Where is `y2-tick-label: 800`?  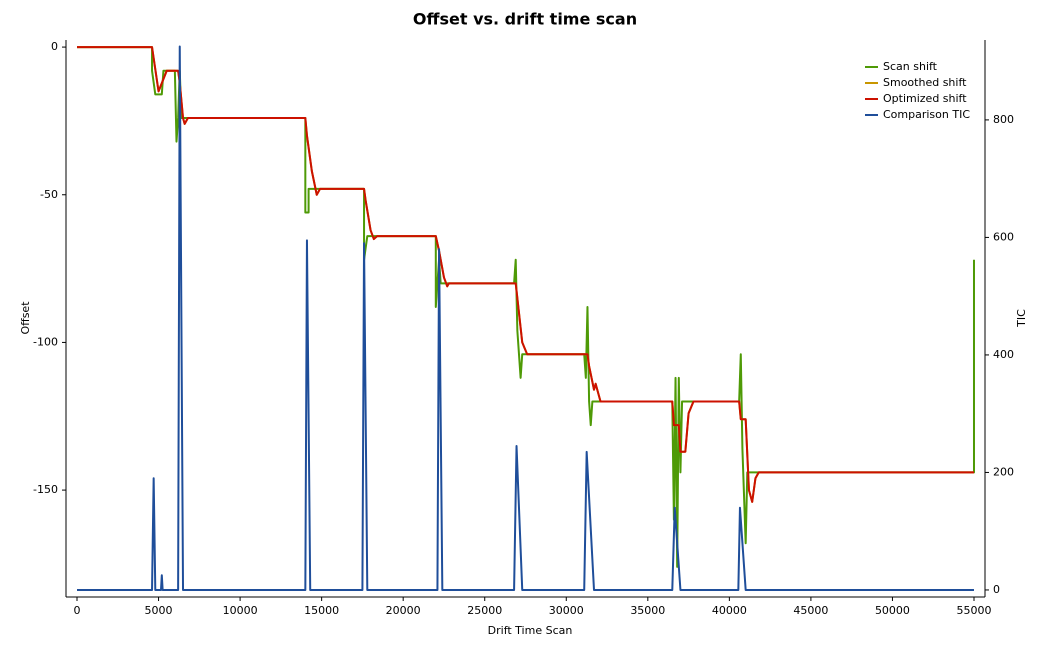
y2-tick-label: 800 is located at coordinates (1003, 119).